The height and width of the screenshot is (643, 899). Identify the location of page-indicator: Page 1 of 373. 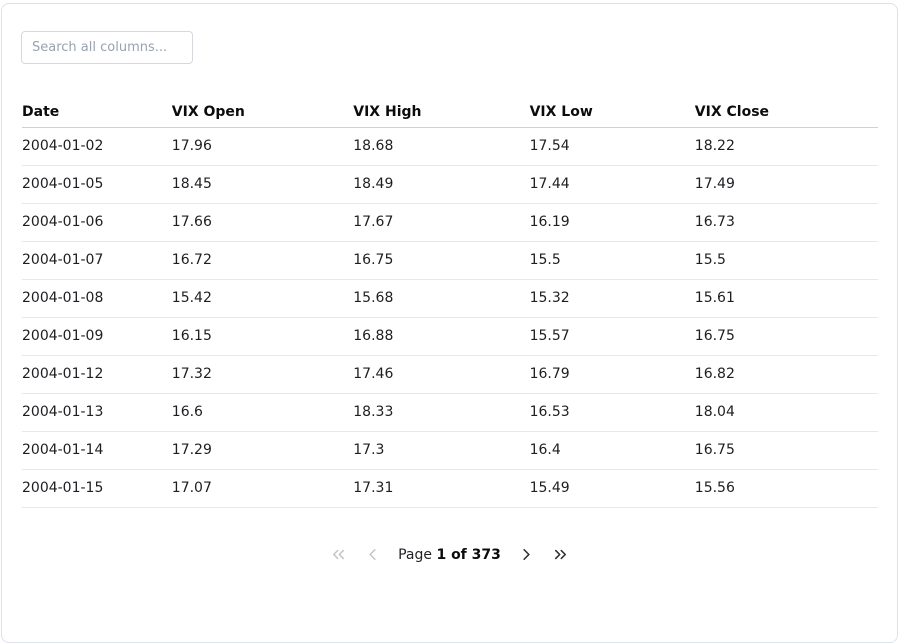
(449, 555).